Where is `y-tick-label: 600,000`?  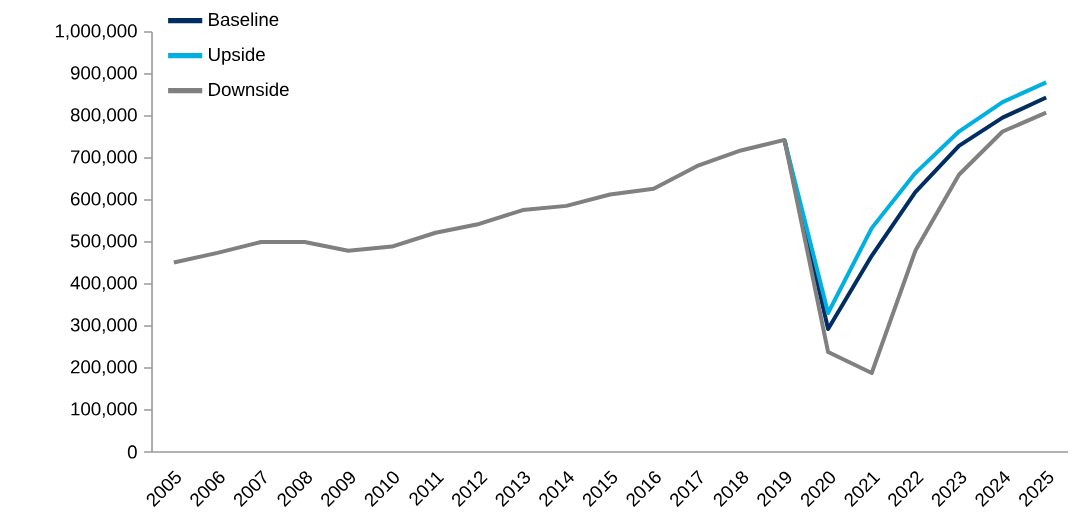 y-tick-label: 600,000 is located at coordinates (103, 200).